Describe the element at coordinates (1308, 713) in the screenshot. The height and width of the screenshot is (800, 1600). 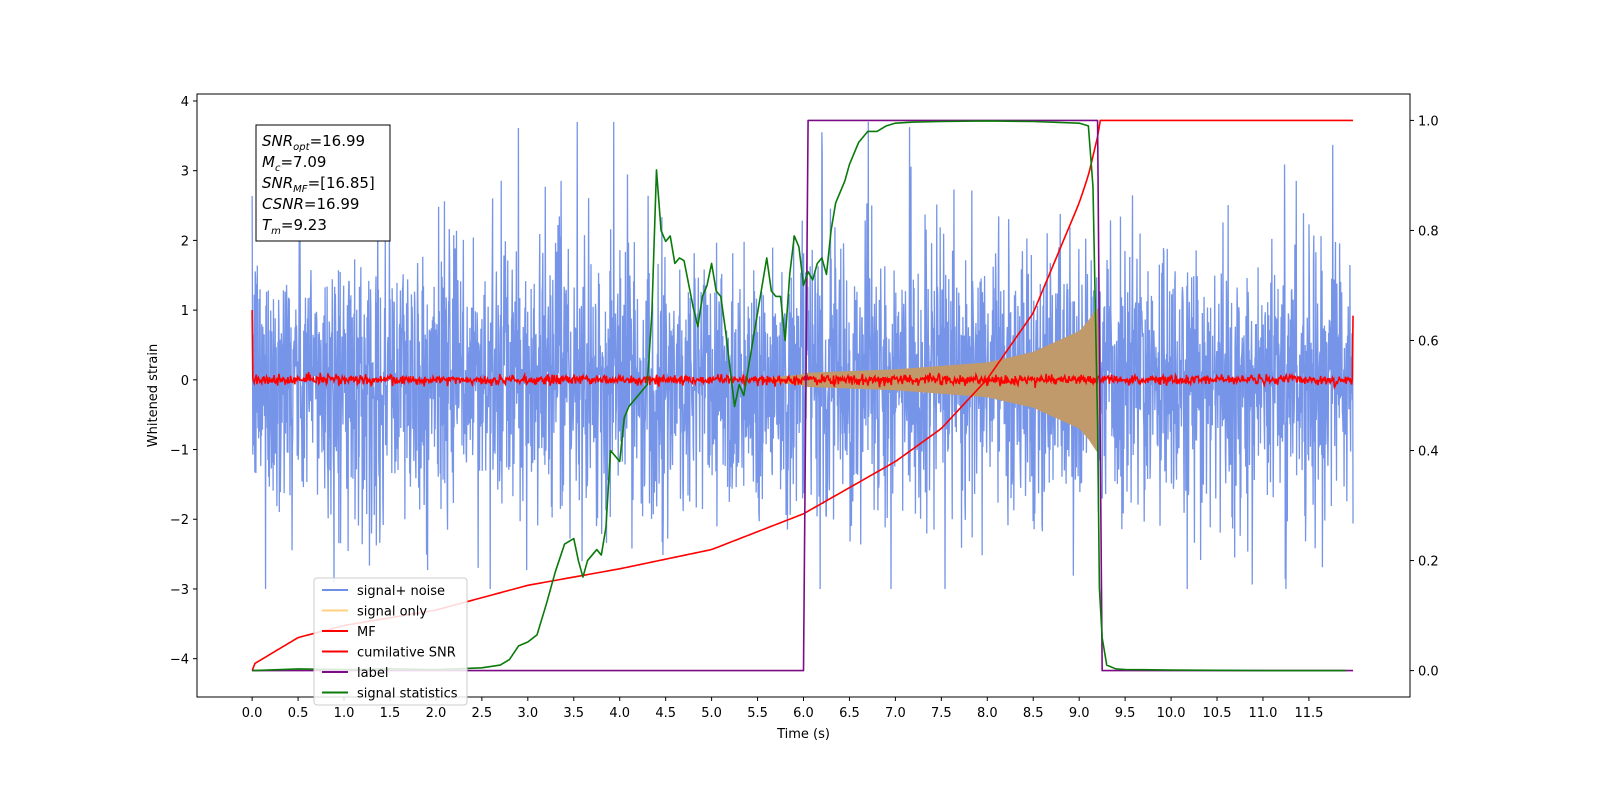
I see `x-tick-label: 11.5` at that location.